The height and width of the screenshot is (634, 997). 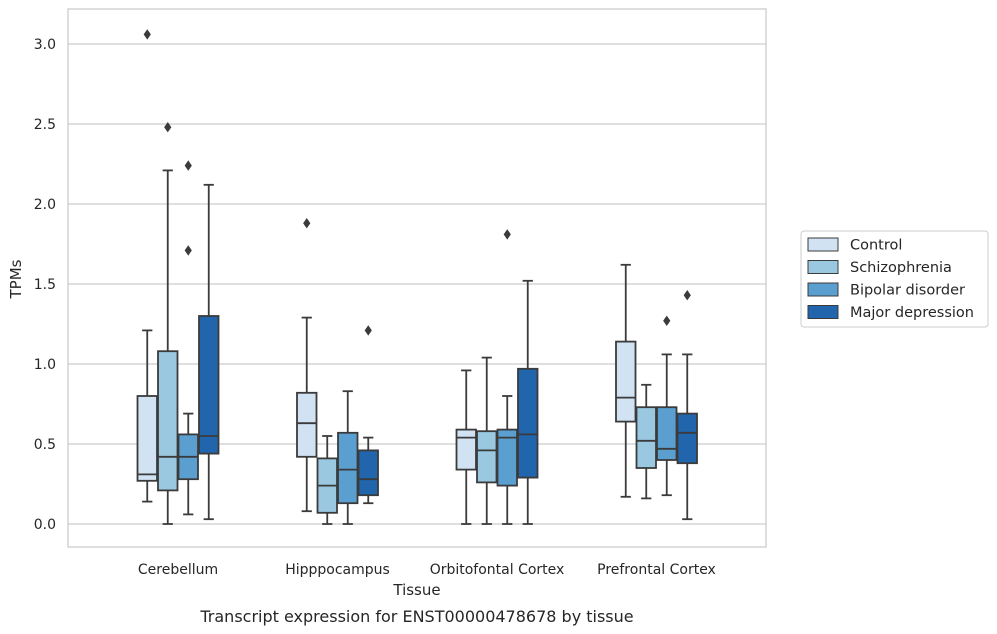 What do you see at coordinates (337, 570) in the screenshot?
I see `x-tick-label: Hipppocampus` at bounding box center [337, 570].